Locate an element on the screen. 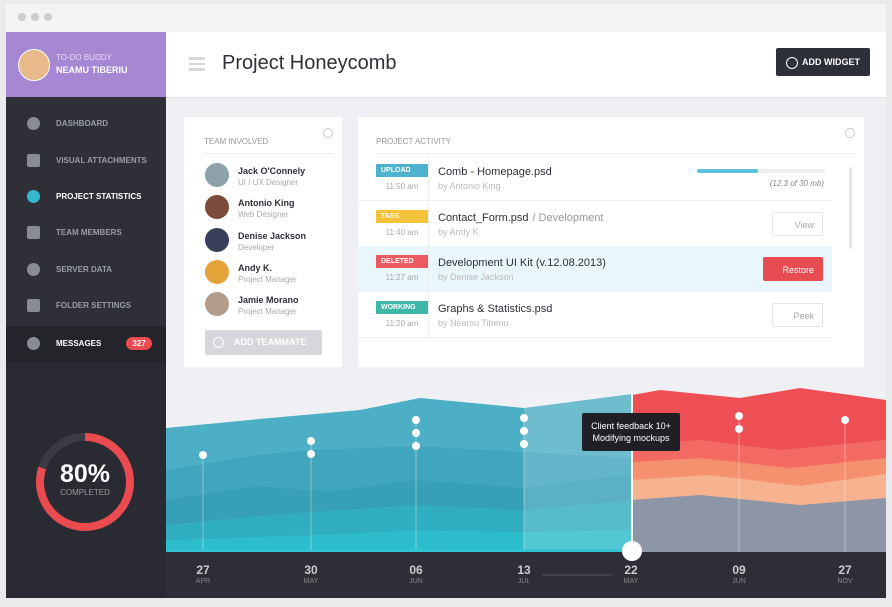  scrollbar is located at coordinates (850, 208).